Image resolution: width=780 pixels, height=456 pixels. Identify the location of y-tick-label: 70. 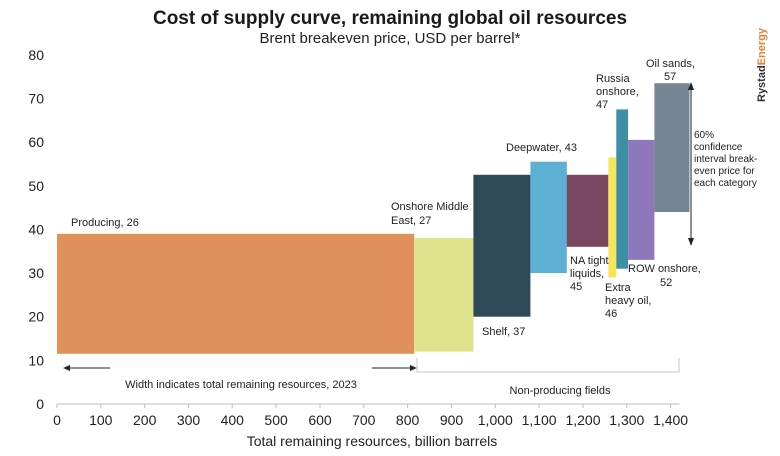
(36, 98).